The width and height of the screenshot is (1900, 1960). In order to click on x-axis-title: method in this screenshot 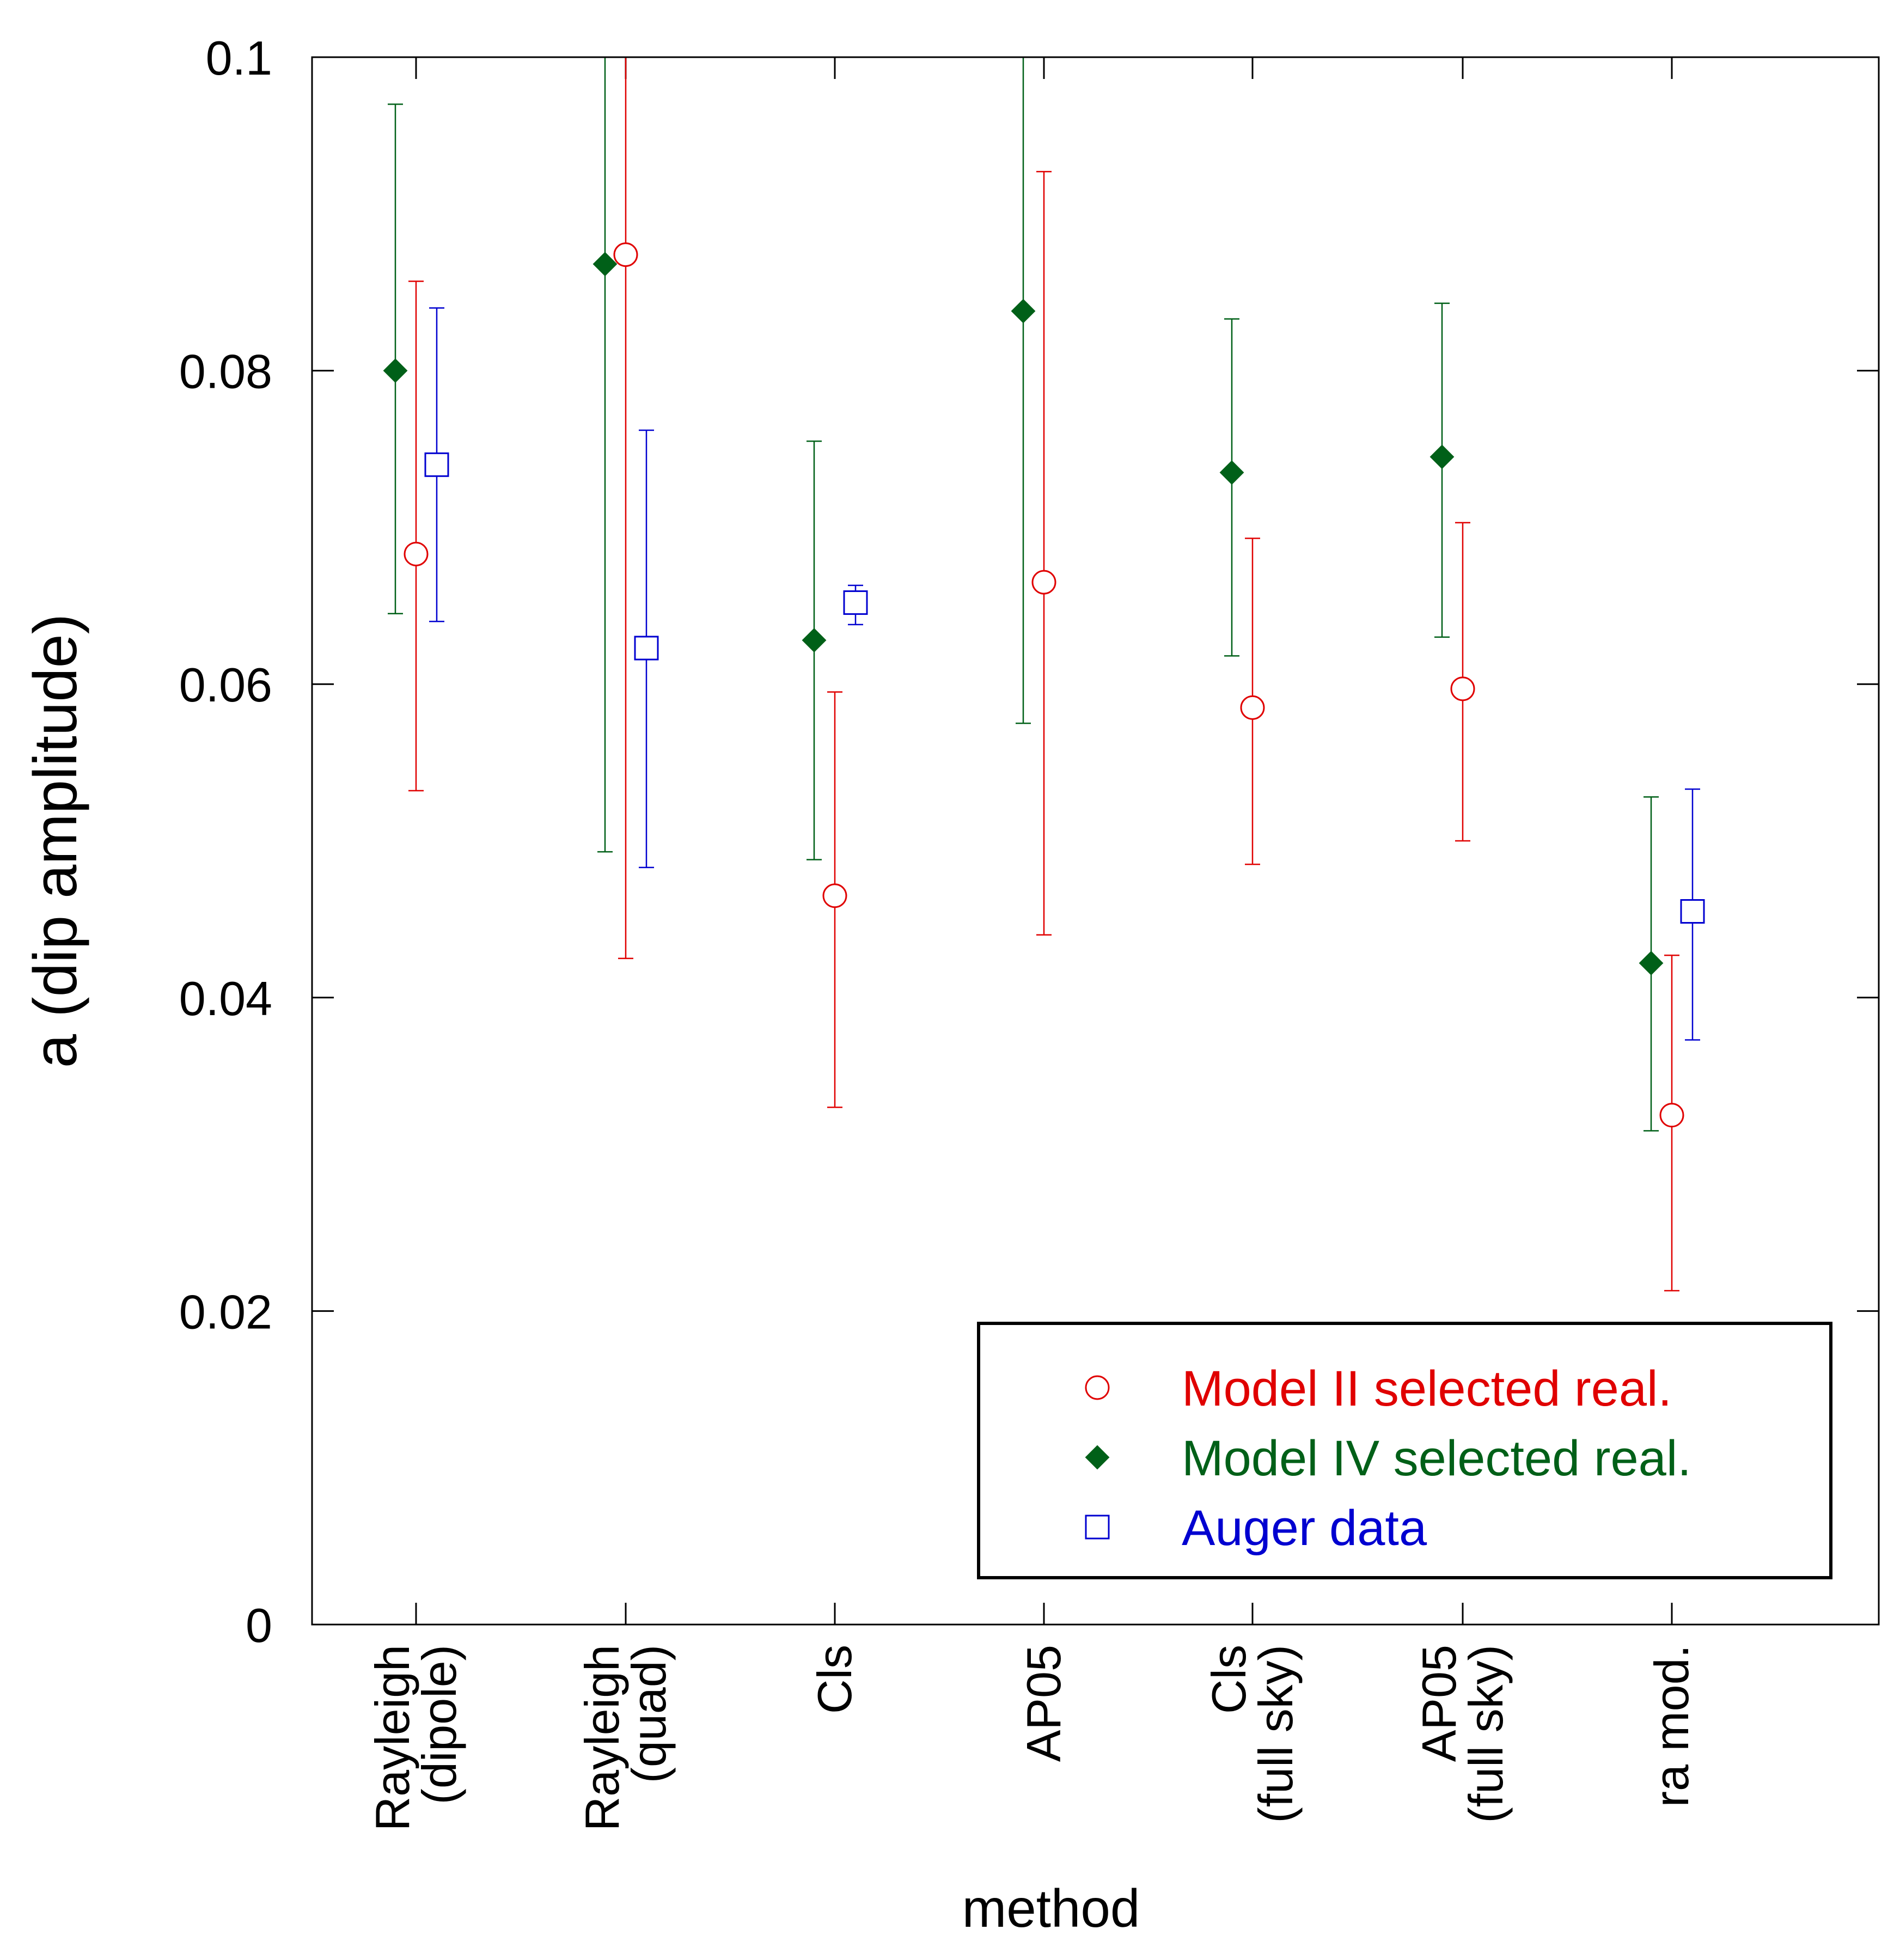, I will do `click(1051, 1908)`.